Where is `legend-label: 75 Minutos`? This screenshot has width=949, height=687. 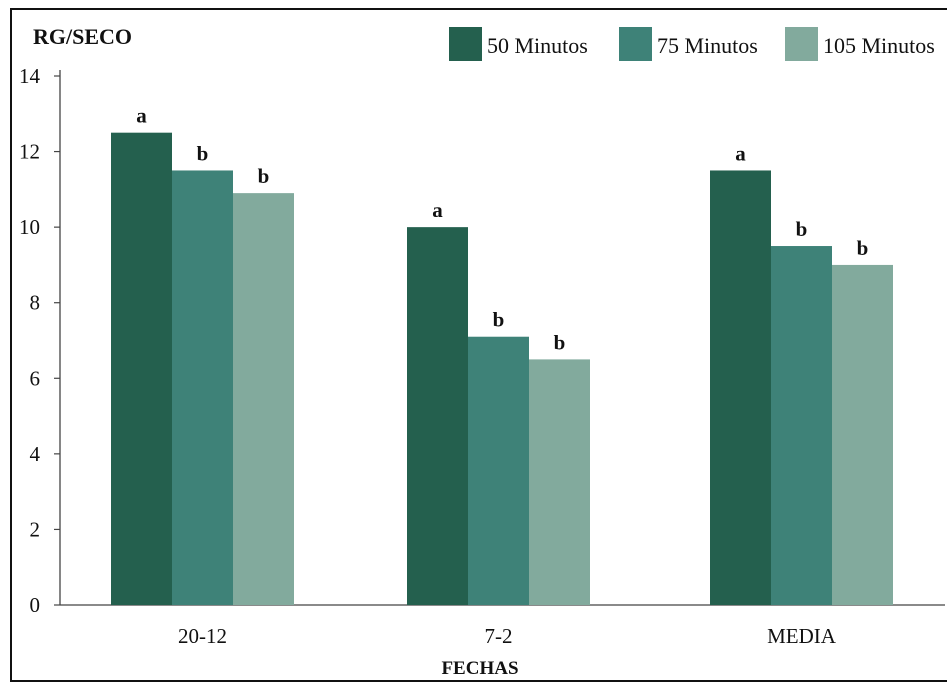 legend-label: 75 Minutos is located at coordinates (707, 45).